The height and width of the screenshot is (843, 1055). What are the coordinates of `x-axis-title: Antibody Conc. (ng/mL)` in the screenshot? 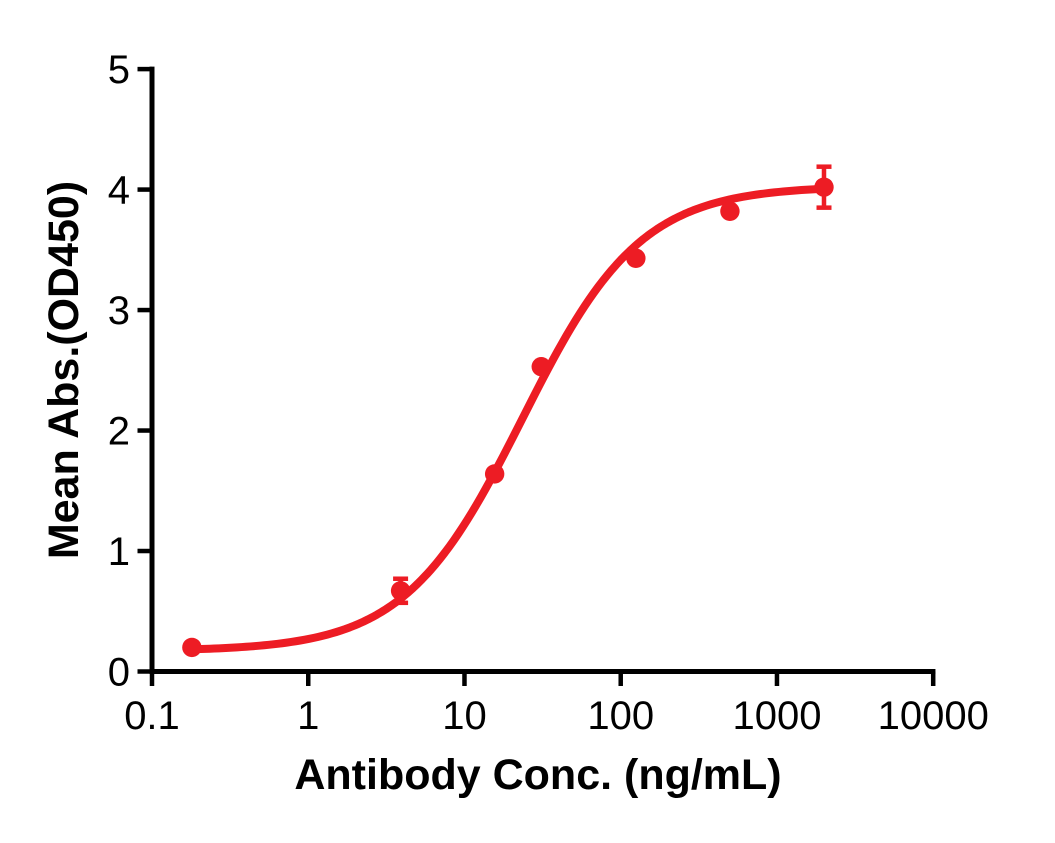 It's located at (537, 775).